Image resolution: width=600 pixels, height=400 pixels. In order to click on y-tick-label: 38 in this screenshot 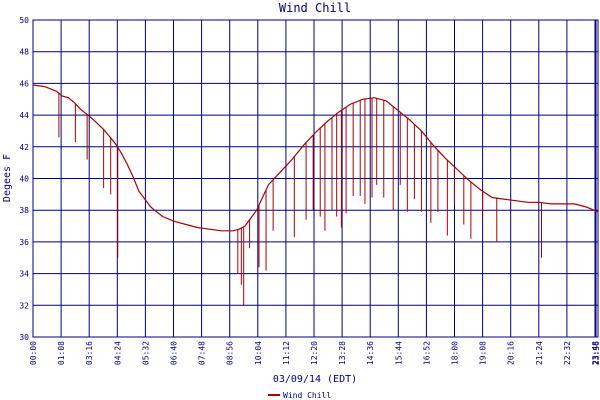, I will do `click(24, 210)`.